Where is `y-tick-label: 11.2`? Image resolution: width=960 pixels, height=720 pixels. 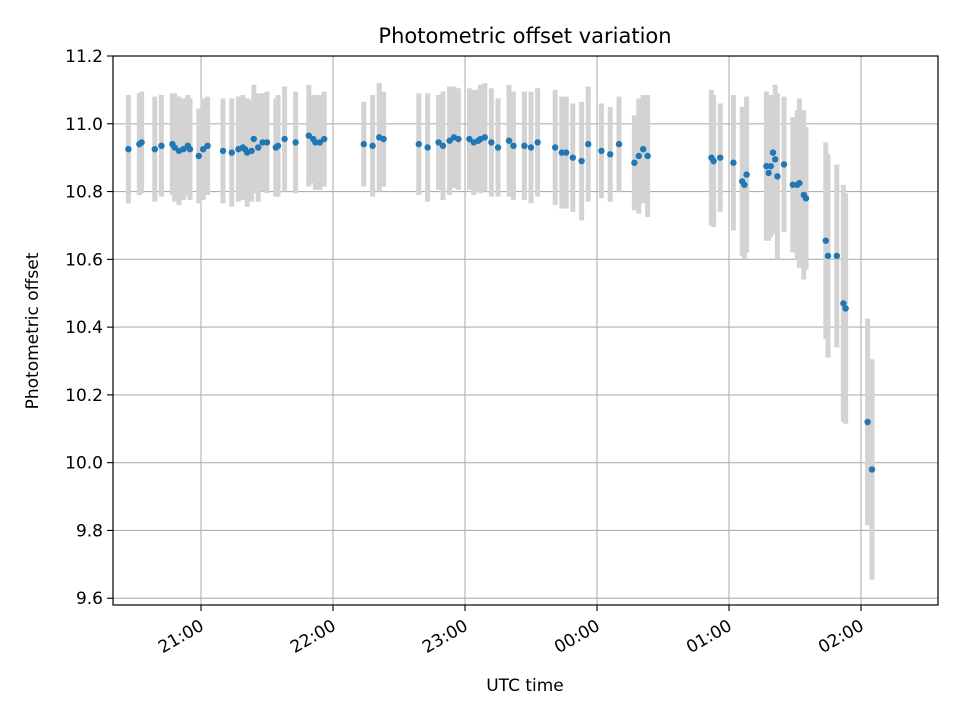 y-tick-label: 11.2 is located at coordinates (84, 57).